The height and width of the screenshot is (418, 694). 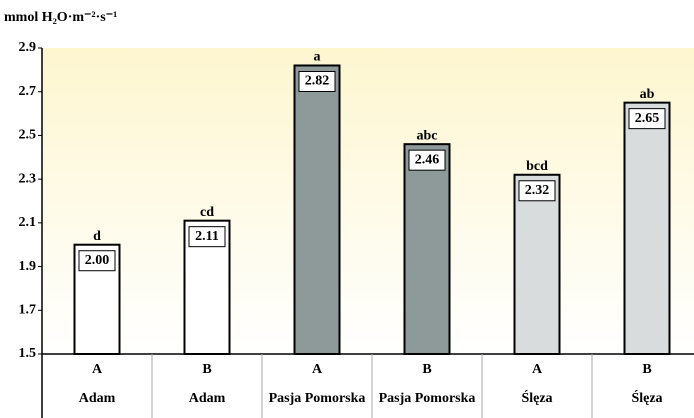 I want to click on significance-letter: cd, so click(x=207, y=212).